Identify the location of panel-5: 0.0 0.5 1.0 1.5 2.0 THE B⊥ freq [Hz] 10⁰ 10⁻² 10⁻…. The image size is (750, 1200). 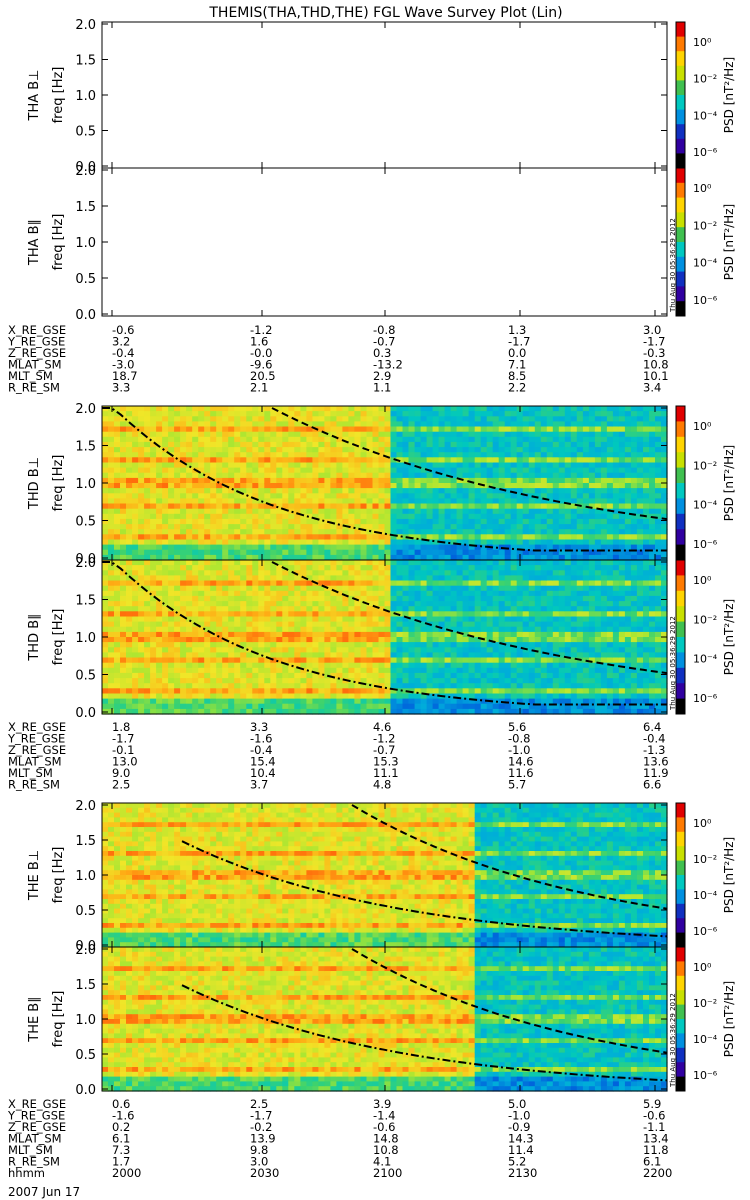
(381, 876).